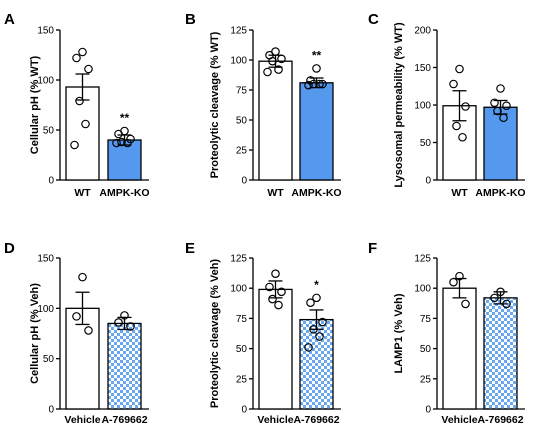  What do you see at coordinates (373, 19) in the screenshot?
I see `panel-letter: C` at bounding box center [373, 19].